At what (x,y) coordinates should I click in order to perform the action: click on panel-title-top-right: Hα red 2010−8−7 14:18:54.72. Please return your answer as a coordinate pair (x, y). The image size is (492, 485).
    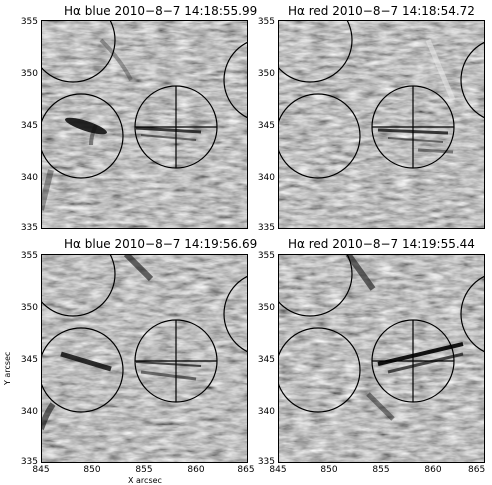
    Looking at the image, I should click on (381, 11).